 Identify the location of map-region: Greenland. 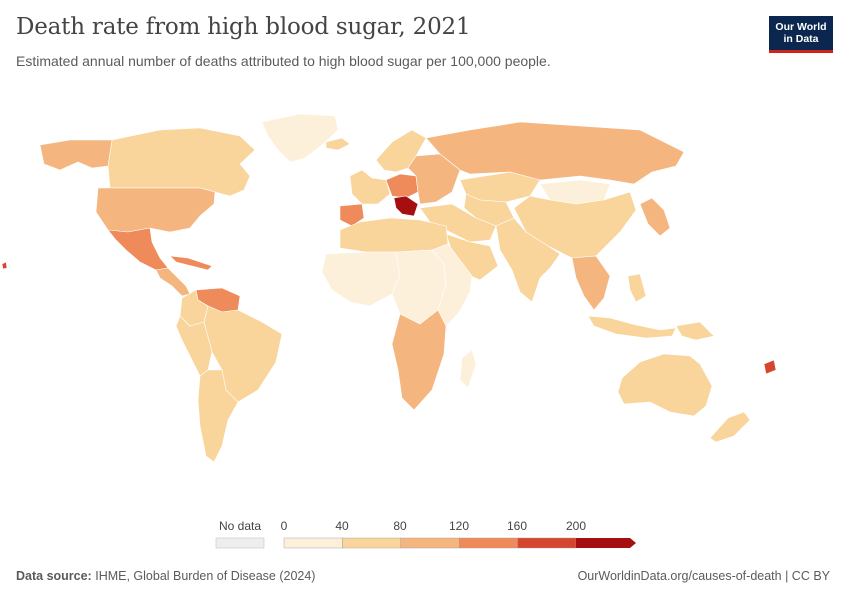
(300, 138).